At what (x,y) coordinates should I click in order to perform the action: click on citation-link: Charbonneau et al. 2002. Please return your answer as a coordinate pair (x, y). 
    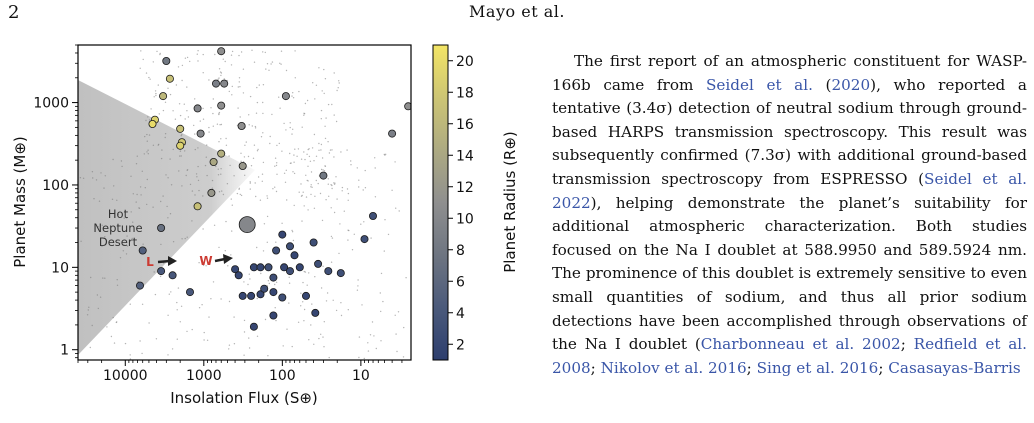
    Looking at the image, I should click on (800, 344).